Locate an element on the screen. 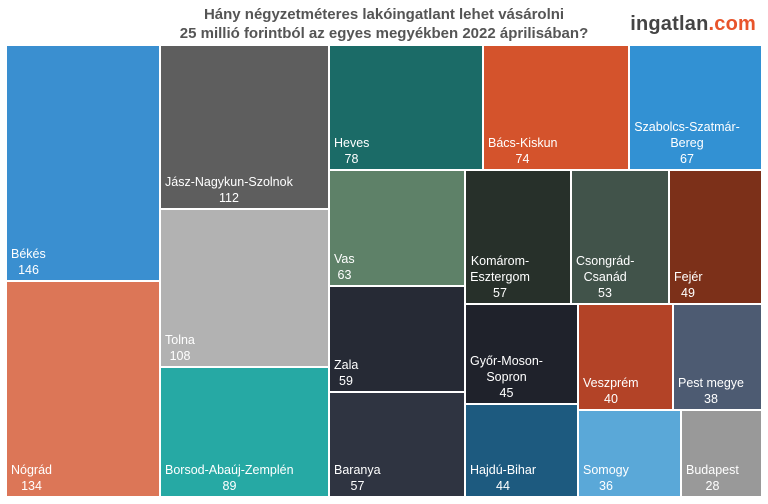 This screenshot has width=768, height=504. treemap-tile-borsod-abauj-zemplen: Borsod-Abaúj-Zemplén 89 is located at coordinates (244, 432).